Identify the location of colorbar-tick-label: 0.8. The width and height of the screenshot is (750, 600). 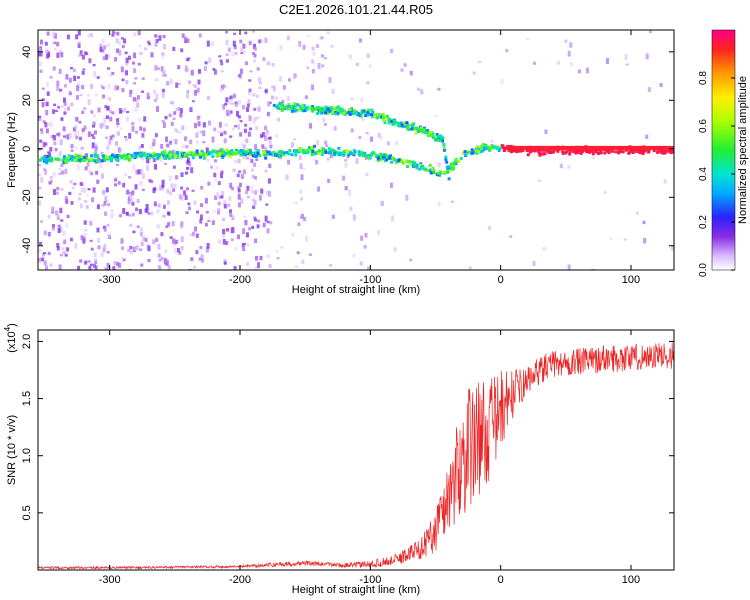
(703, 78).